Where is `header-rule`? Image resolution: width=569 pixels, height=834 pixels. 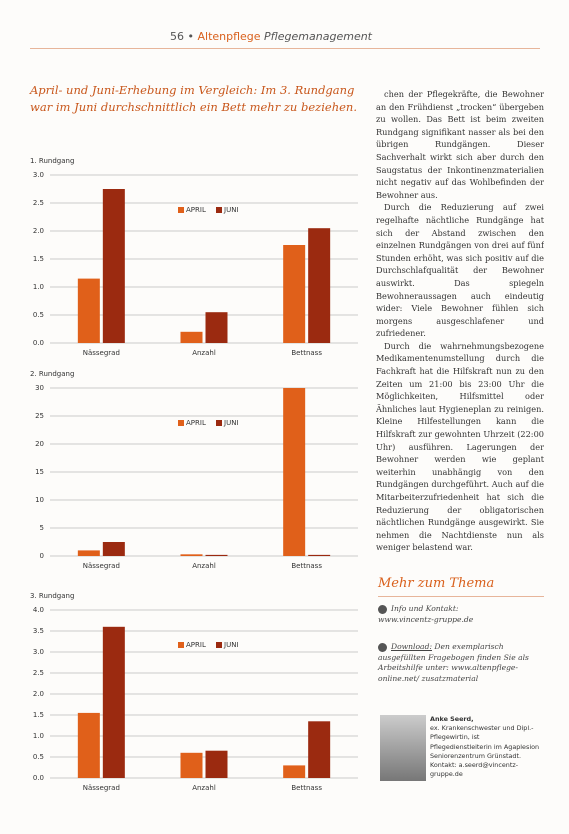
header-rule is located at coordinates (285, 48).